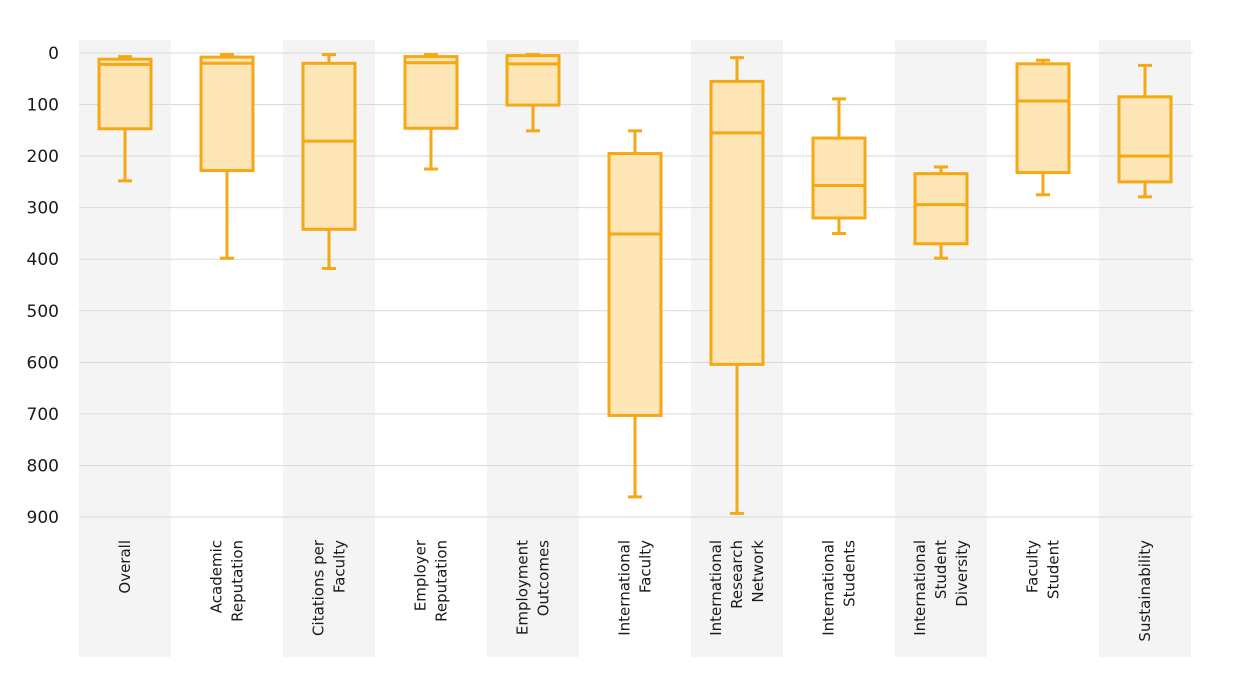 The height and width of the screenshot is (685, 1250). I want to click on y-axis-tick-labels: 0 100 200 300 400 500 600 700 800 900, so click(43, 286).